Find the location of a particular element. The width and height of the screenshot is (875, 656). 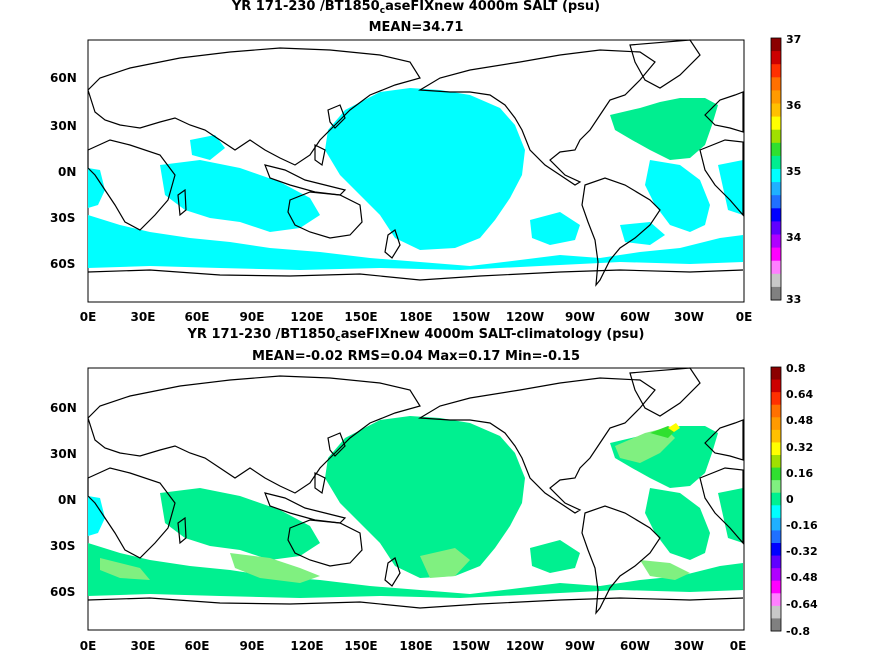

top-lat-label: 60N is located at coordinates (63, 78).